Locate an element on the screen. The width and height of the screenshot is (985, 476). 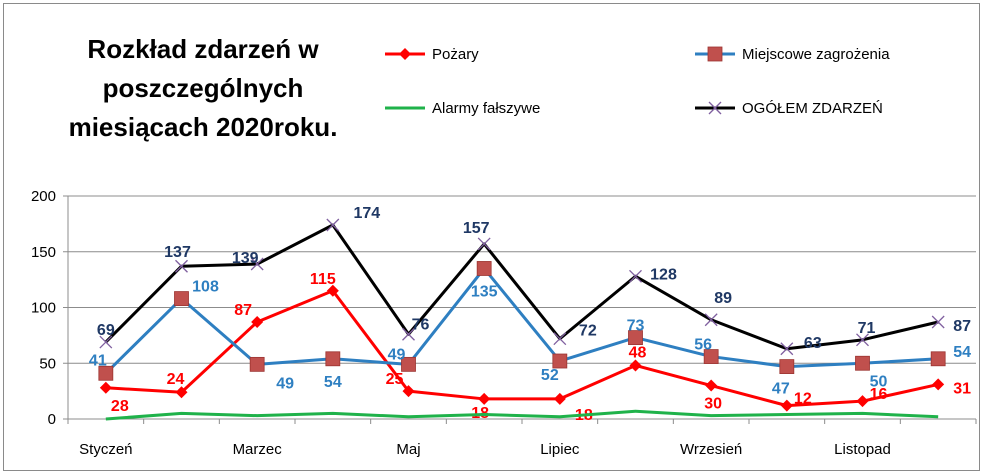
x-tick-label: Listopad is located at coordinates (862, 449).